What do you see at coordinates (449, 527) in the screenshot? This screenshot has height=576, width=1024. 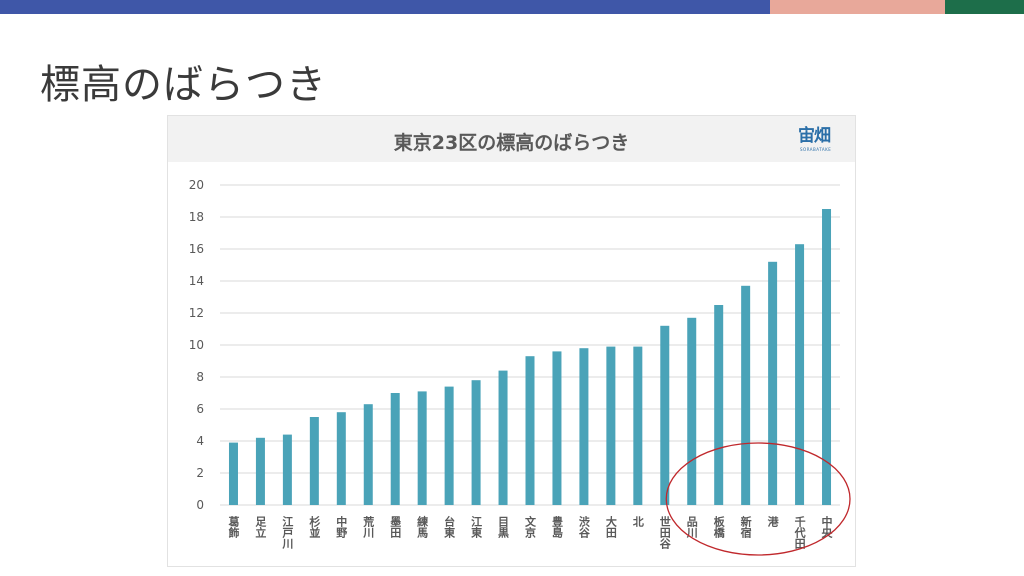 I see `x-tick-label: 台東` at bounding box center [449, 527].